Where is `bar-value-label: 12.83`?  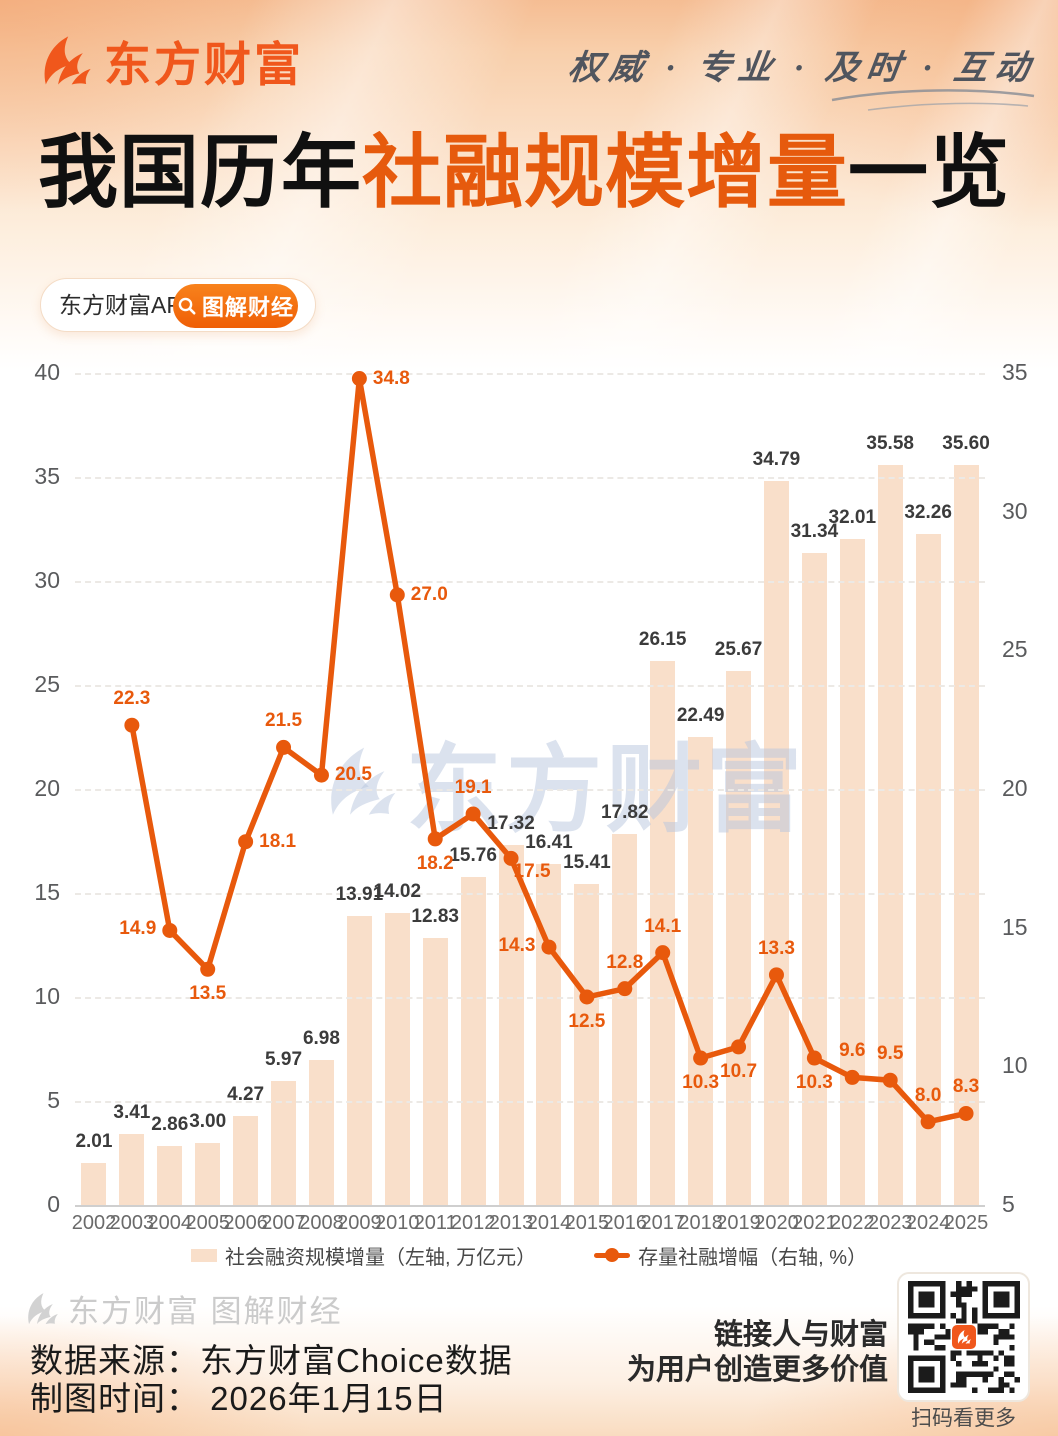
bar-value-label: 12.83 is located at coordinates (435, 917).